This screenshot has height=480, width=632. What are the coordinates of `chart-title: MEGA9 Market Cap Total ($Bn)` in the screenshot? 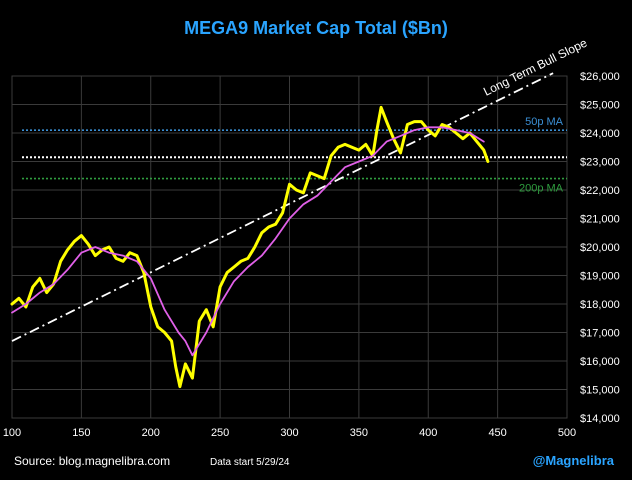 It's located at (316, 28).